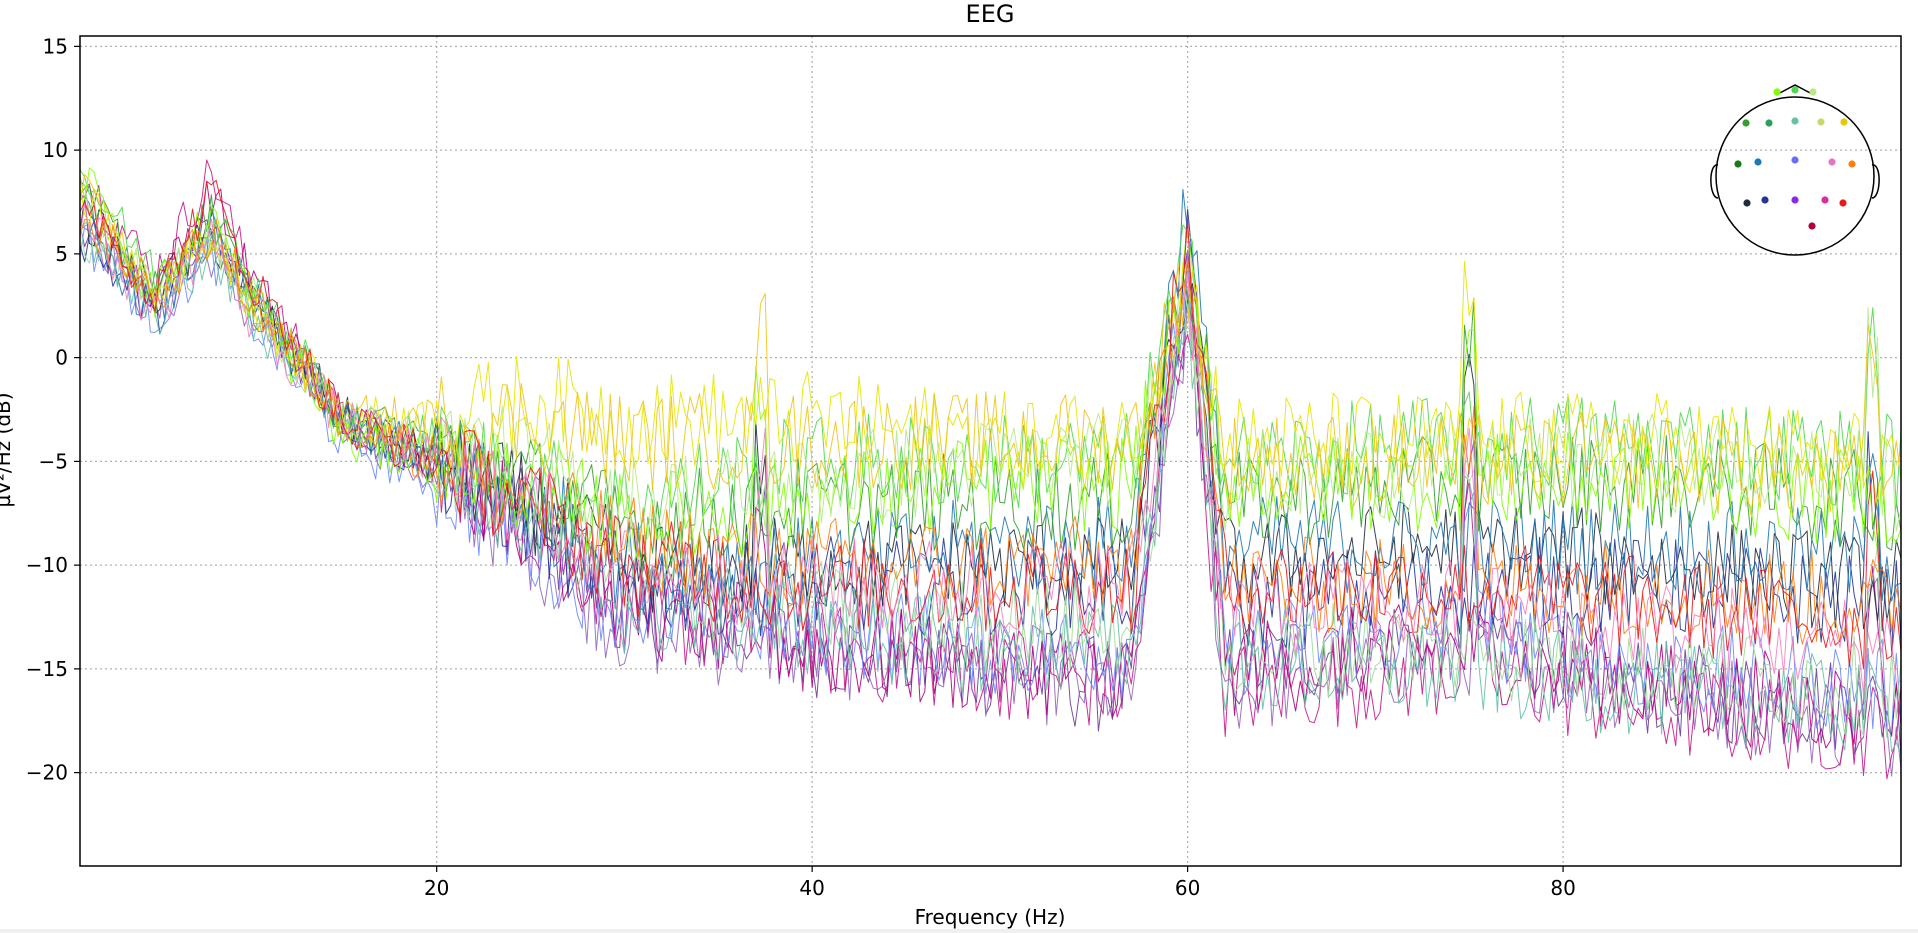 The image size is (1918, 933). What do you see at coordinates (7, 449) in the screenshot?
I see `y-axis-label: µV²/Hz (dB)` at bounding box center [7, 449].